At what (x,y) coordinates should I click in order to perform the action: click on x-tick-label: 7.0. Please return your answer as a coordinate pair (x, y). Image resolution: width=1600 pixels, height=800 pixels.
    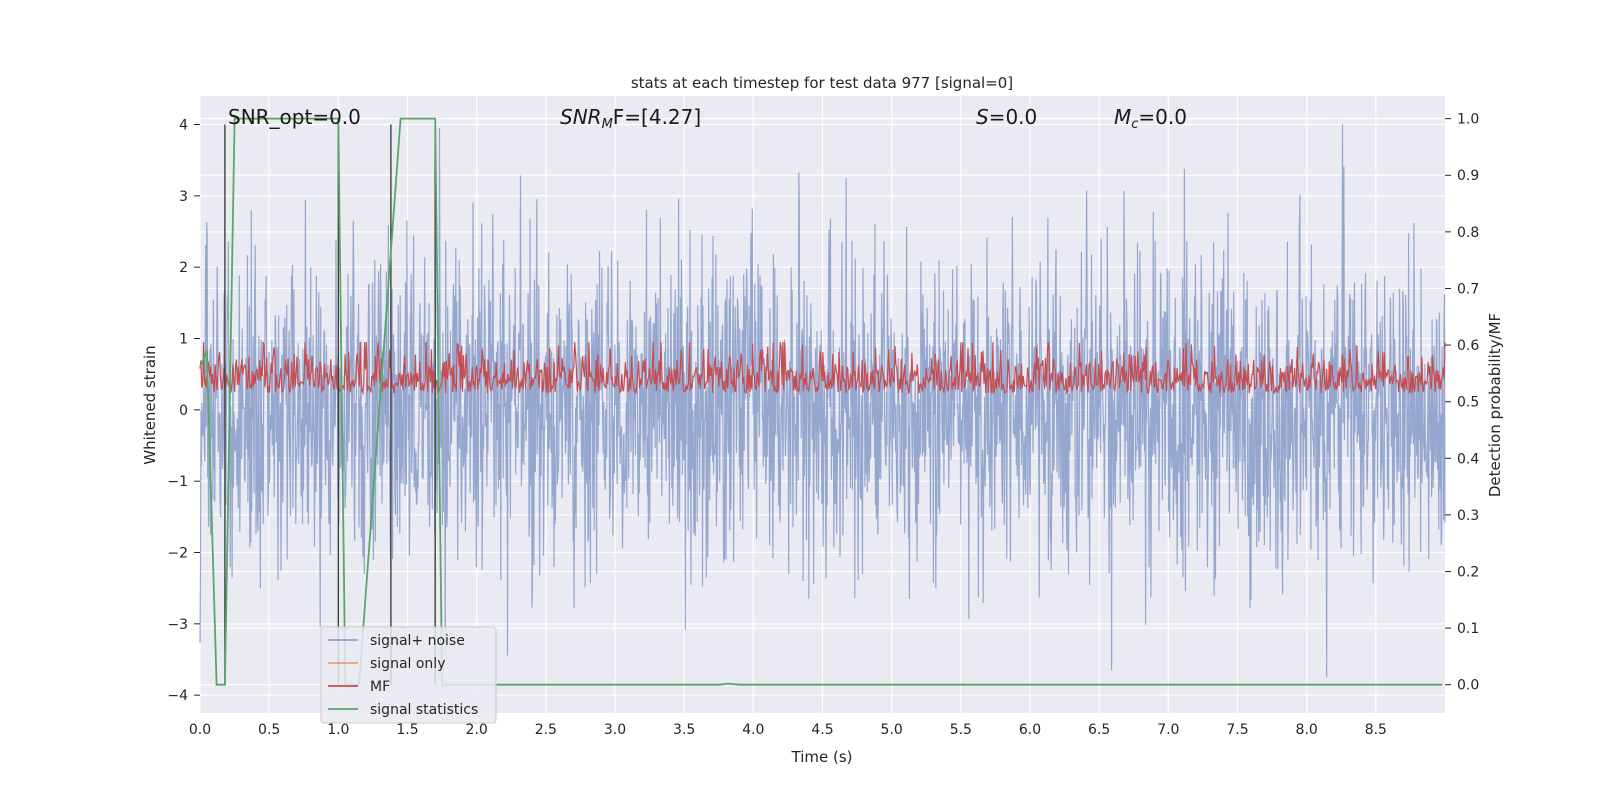
    Looking at the image, I should click on (1168, 730).